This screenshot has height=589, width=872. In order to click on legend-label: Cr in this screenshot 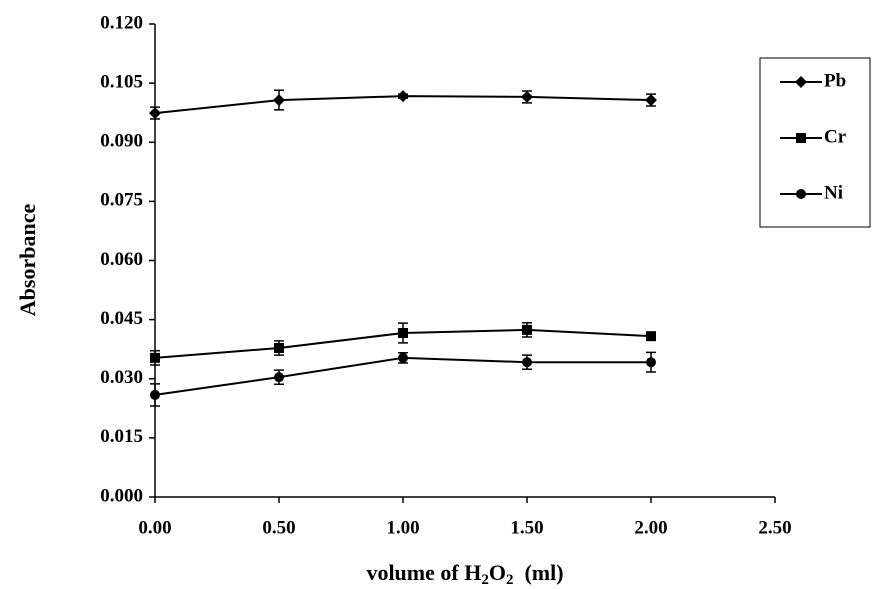, I will do `click(835, 136)`.